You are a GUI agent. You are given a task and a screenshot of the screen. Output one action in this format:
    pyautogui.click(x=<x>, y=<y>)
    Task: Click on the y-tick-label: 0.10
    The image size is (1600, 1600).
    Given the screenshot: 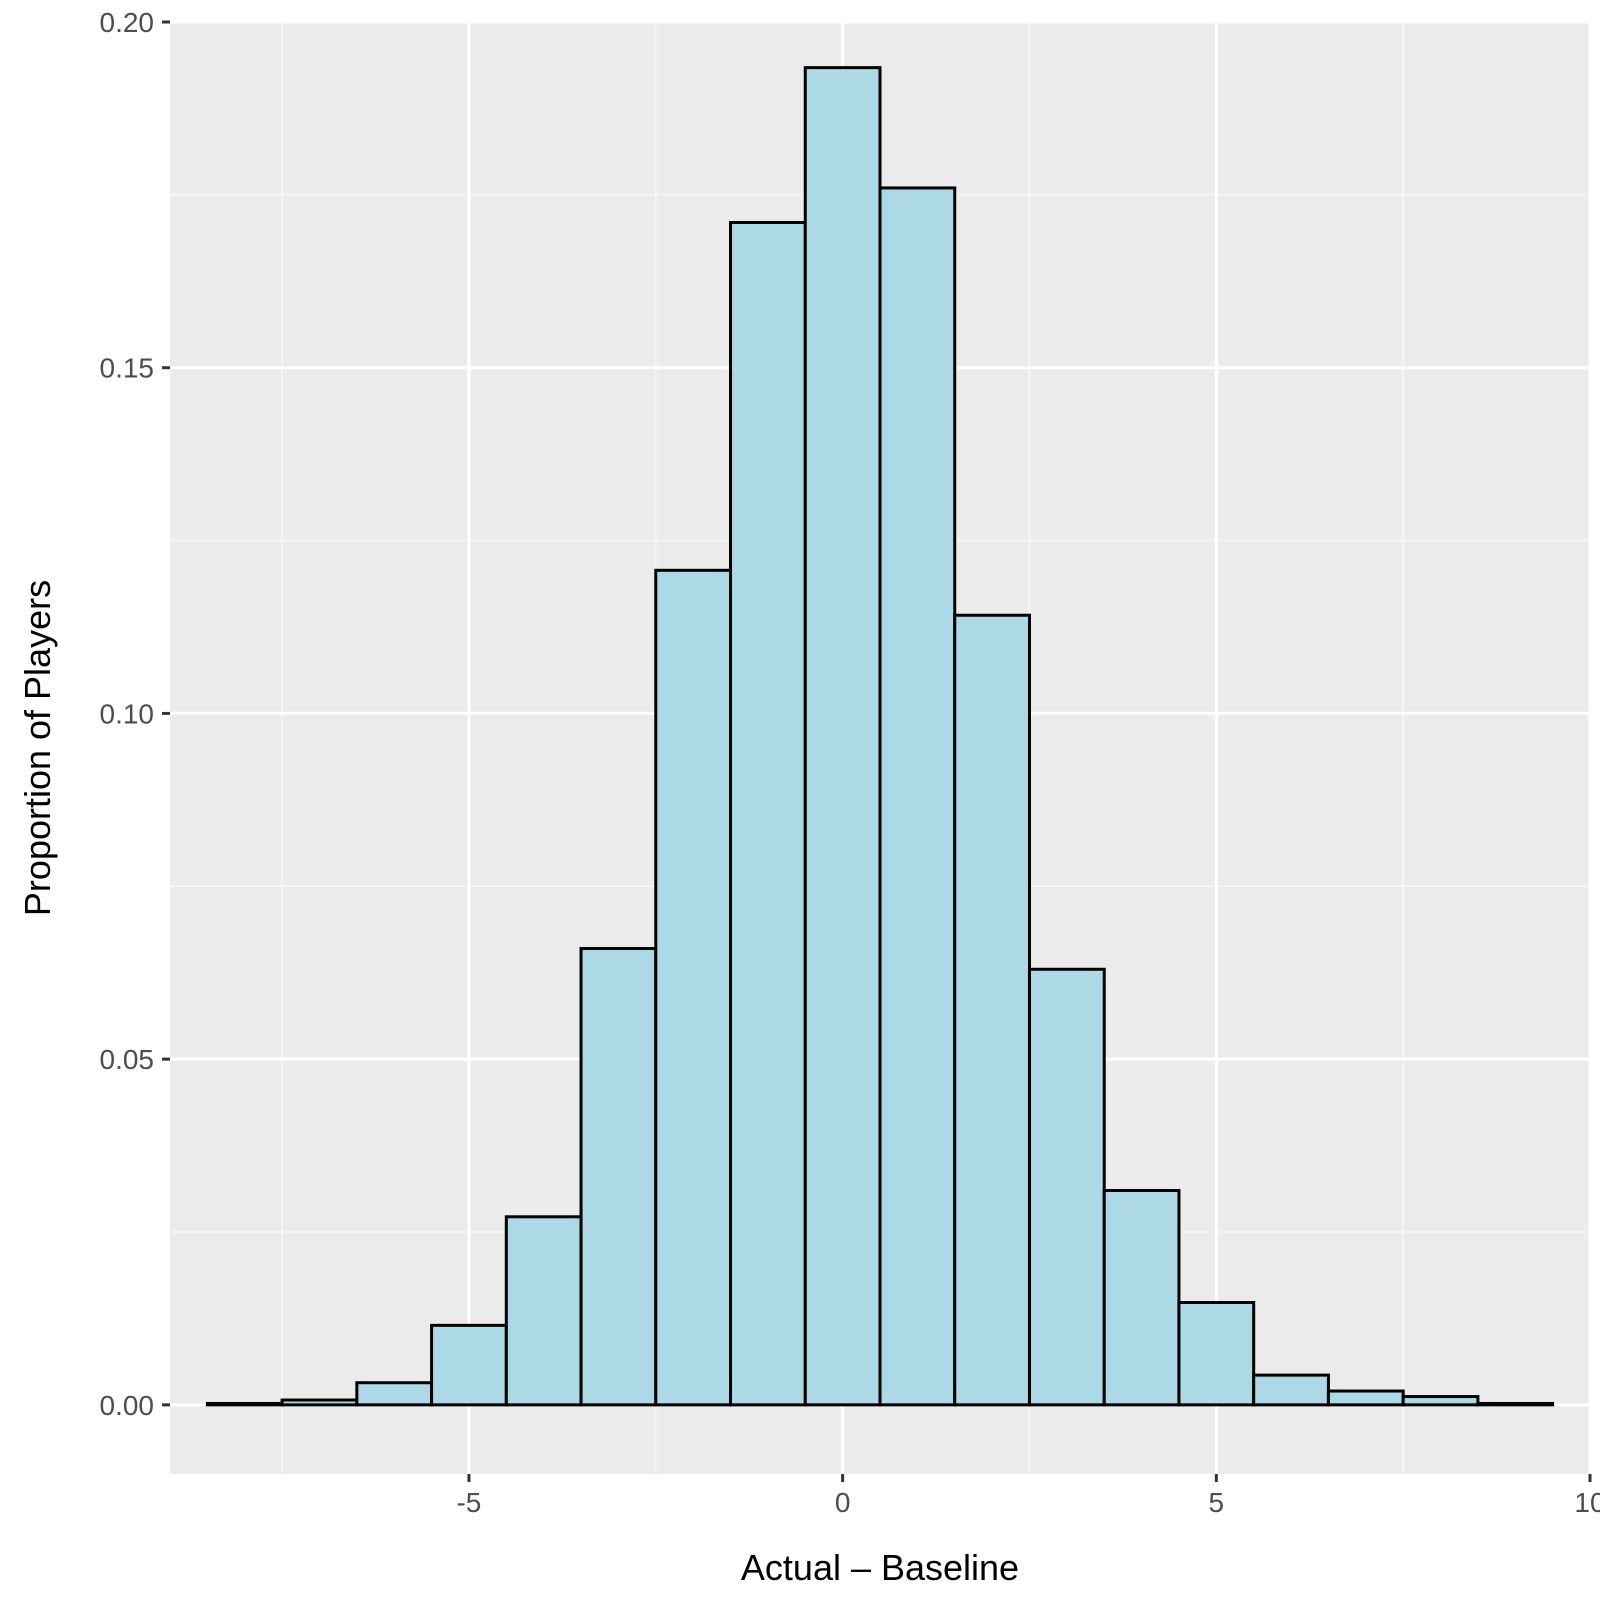 What is the action you would take?
    pyautogui.click(x=127, y=713)
    